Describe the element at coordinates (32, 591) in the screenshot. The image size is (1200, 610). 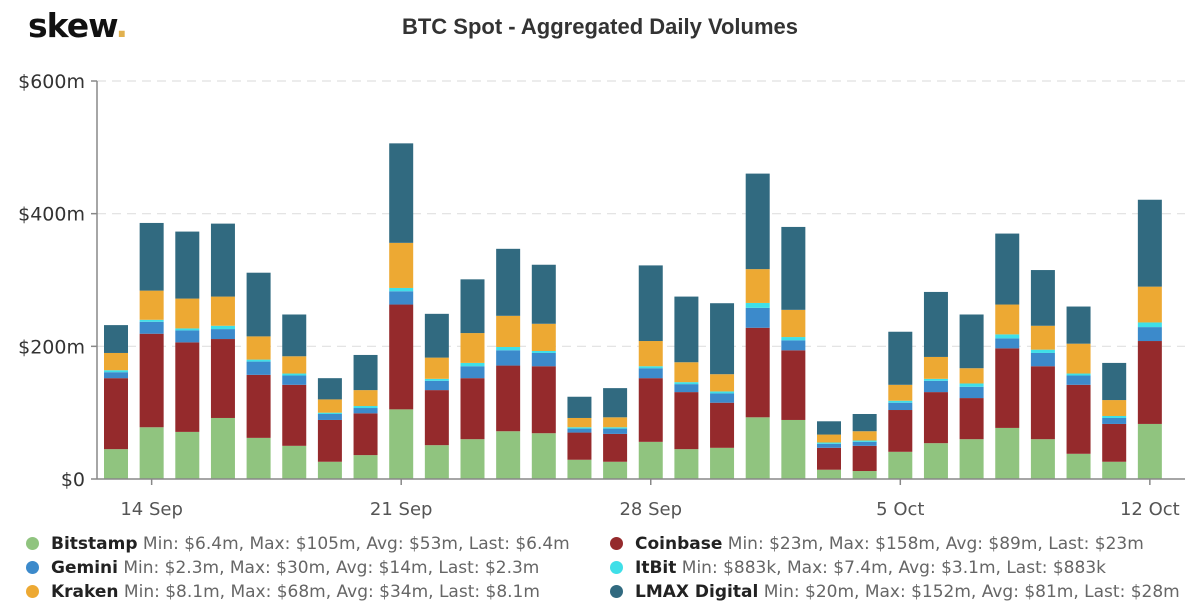
I see `legend-dot-kraken` at that location.